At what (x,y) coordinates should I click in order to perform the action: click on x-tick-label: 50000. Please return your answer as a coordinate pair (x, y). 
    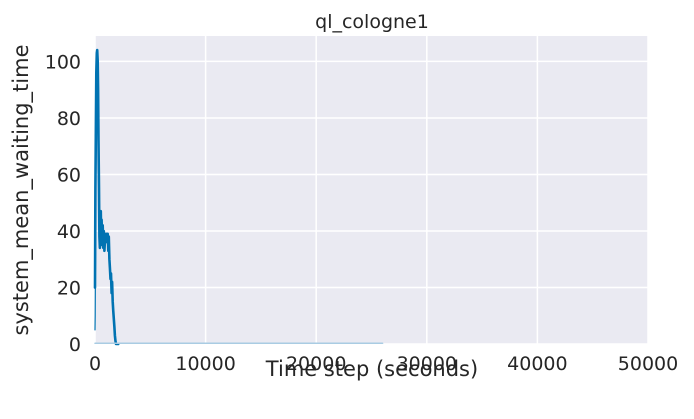
    Looking at the image, I should click on (648, 364).